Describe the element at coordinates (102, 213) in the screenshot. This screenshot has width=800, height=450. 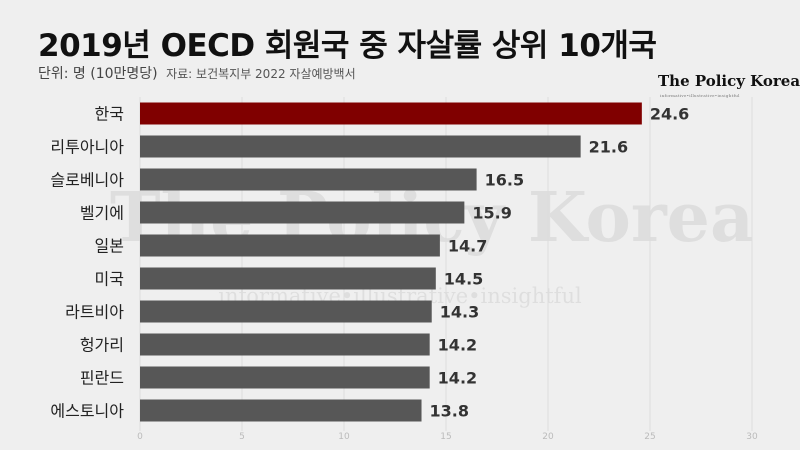
I see `category-label: 벨기에` at that location.